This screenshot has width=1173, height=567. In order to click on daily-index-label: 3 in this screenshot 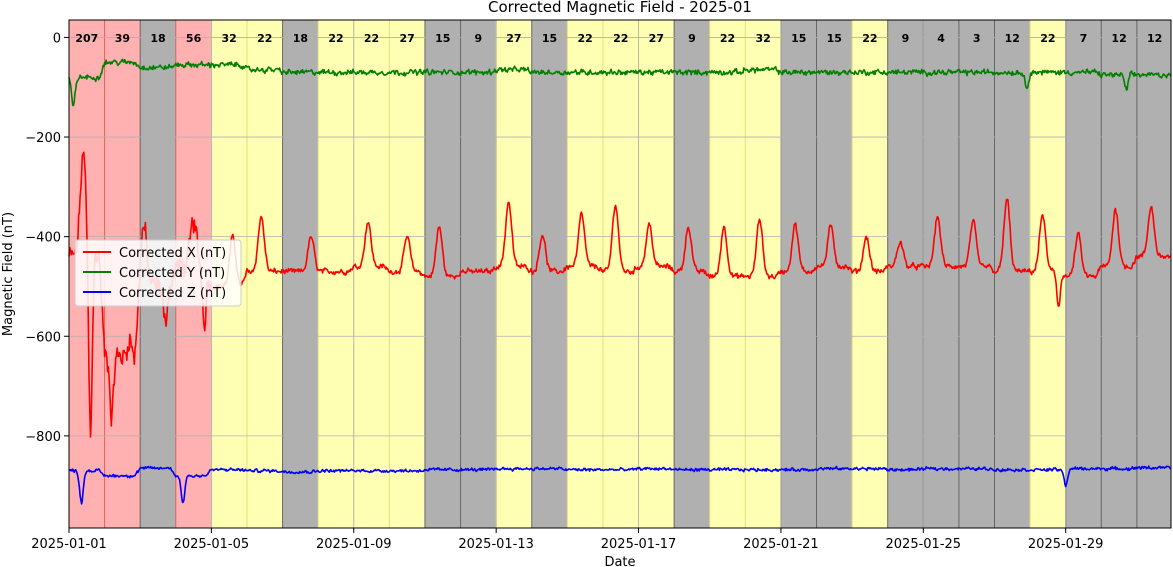, I will do `click(977, 38)`.